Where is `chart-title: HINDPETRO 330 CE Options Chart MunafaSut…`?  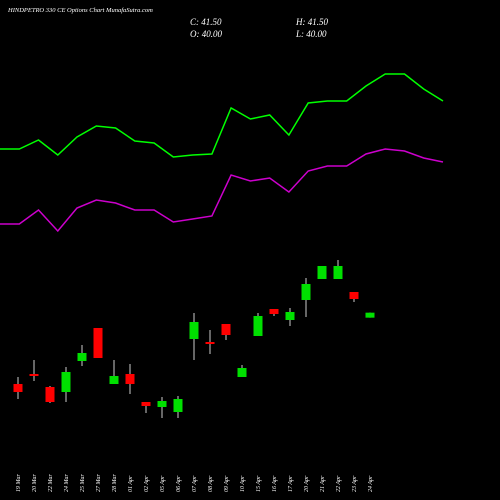
chart-title: HINDPETRO 330 CE Options Chart MunafaSut… is located at coordinates (80, 10).